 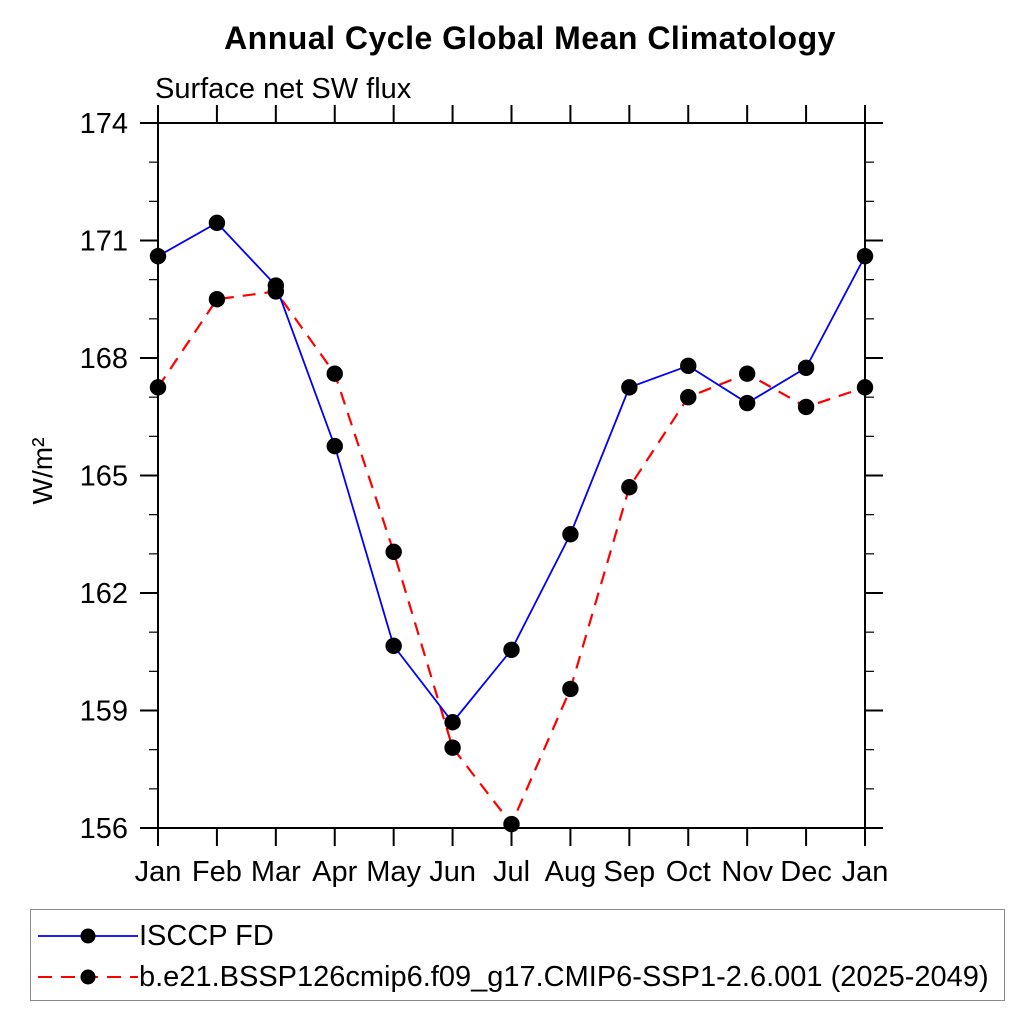 I want to click on legend-line-sample-dashed, so click(x=88, y=977).